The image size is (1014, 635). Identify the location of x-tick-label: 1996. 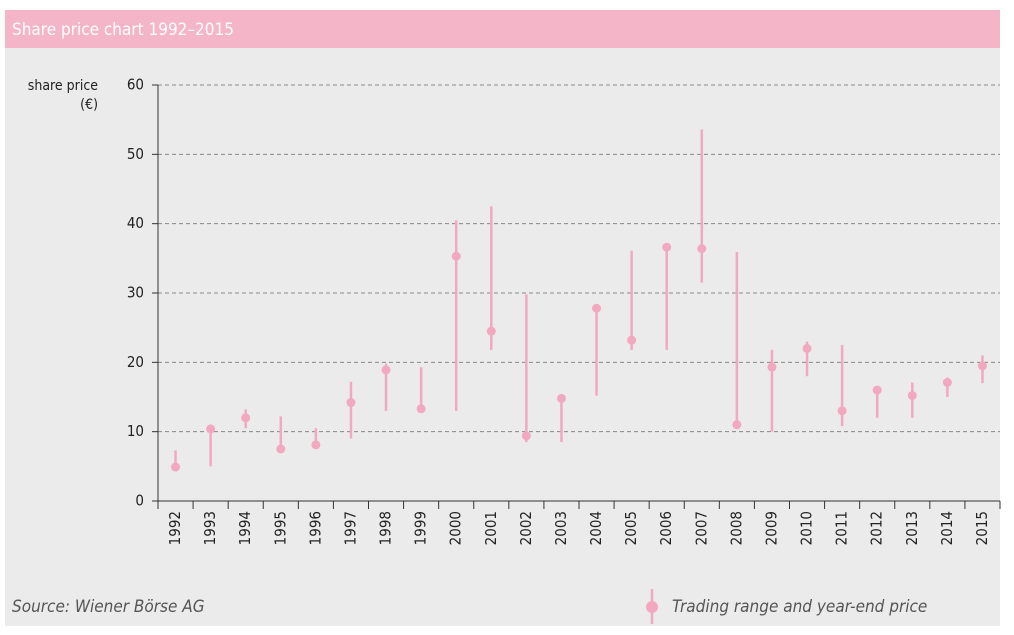
(315, 528).